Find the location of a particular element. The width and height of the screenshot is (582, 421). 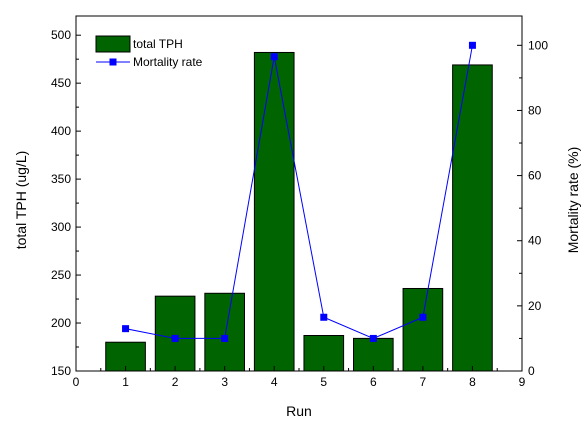

y-tick-label-150: 150 is located at coordinates (61, 371).